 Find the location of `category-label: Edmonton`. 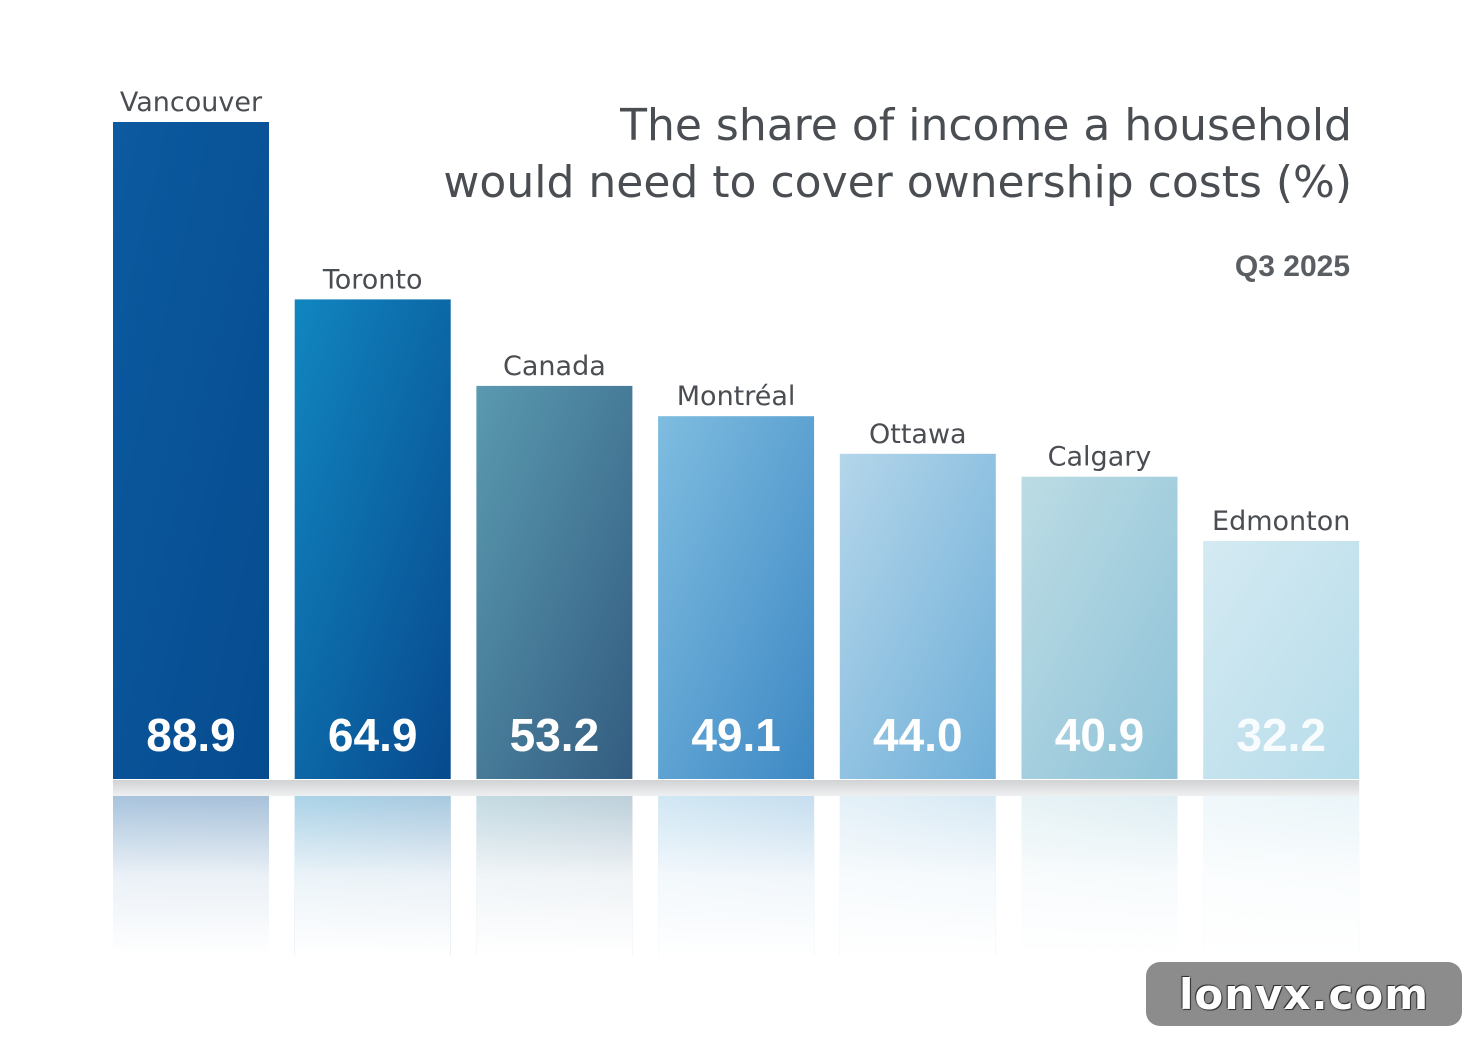

category-label: Edmonton is located at coordinates (1281, 521).